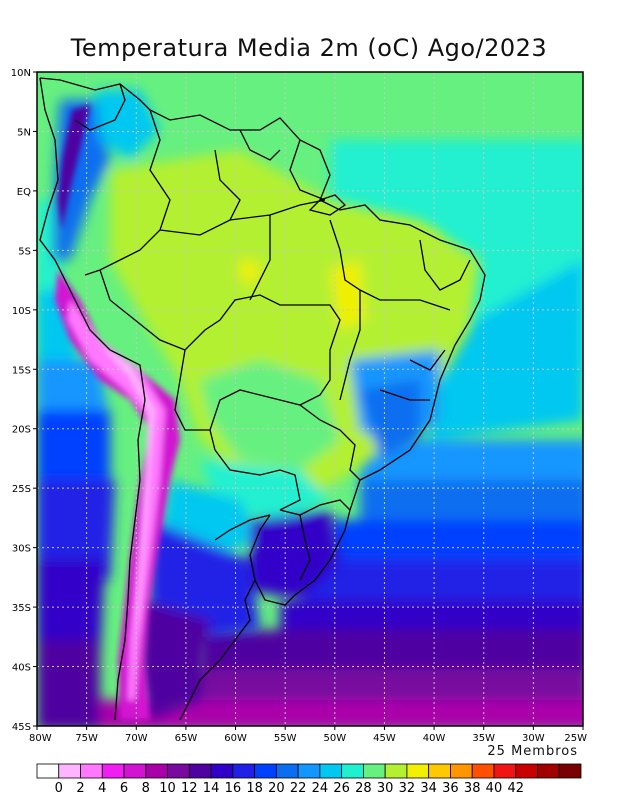 This screenshot has width=618, height=800. Describe the element at coordinates (515, 788) in the screenshot. I see `colorbar-label: 42` at that location.